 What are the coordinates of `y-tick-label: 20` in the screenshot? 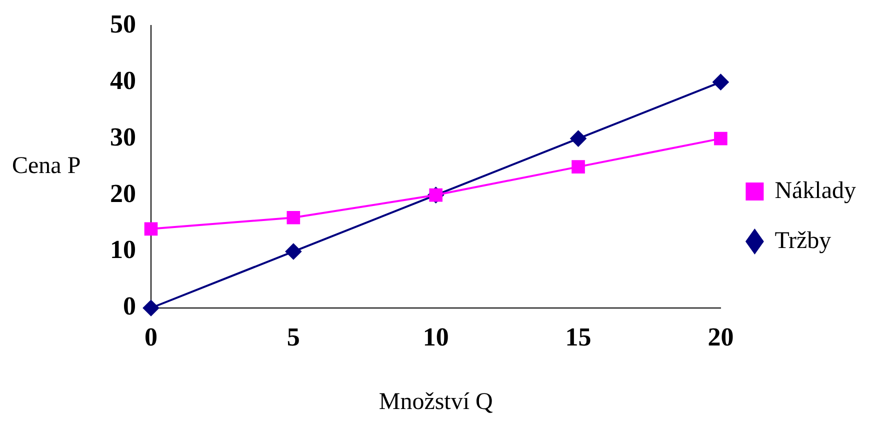 It's located at (123, 193).